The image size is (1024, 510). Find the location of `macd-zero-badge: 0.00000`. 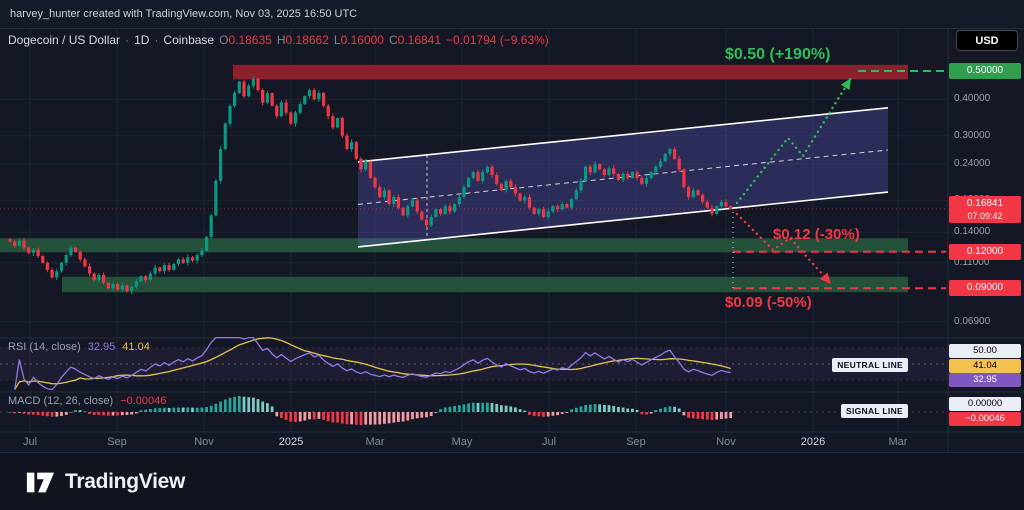

macd-zero-badge: 0.00000 is located at coordinates (985, 404).